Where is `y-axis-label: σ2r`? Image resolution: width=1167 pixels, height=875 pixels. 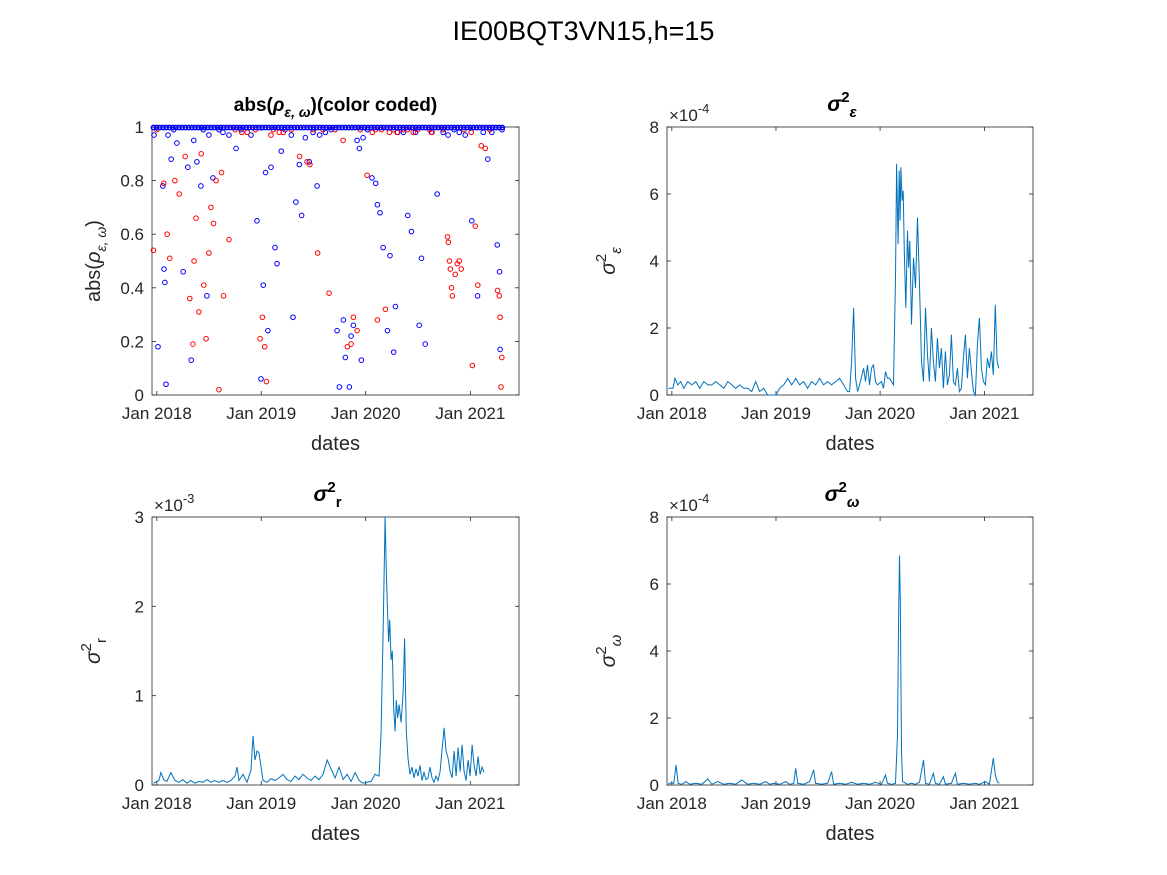
y-axis-label: σ2r is located at coordinates (94, 651).